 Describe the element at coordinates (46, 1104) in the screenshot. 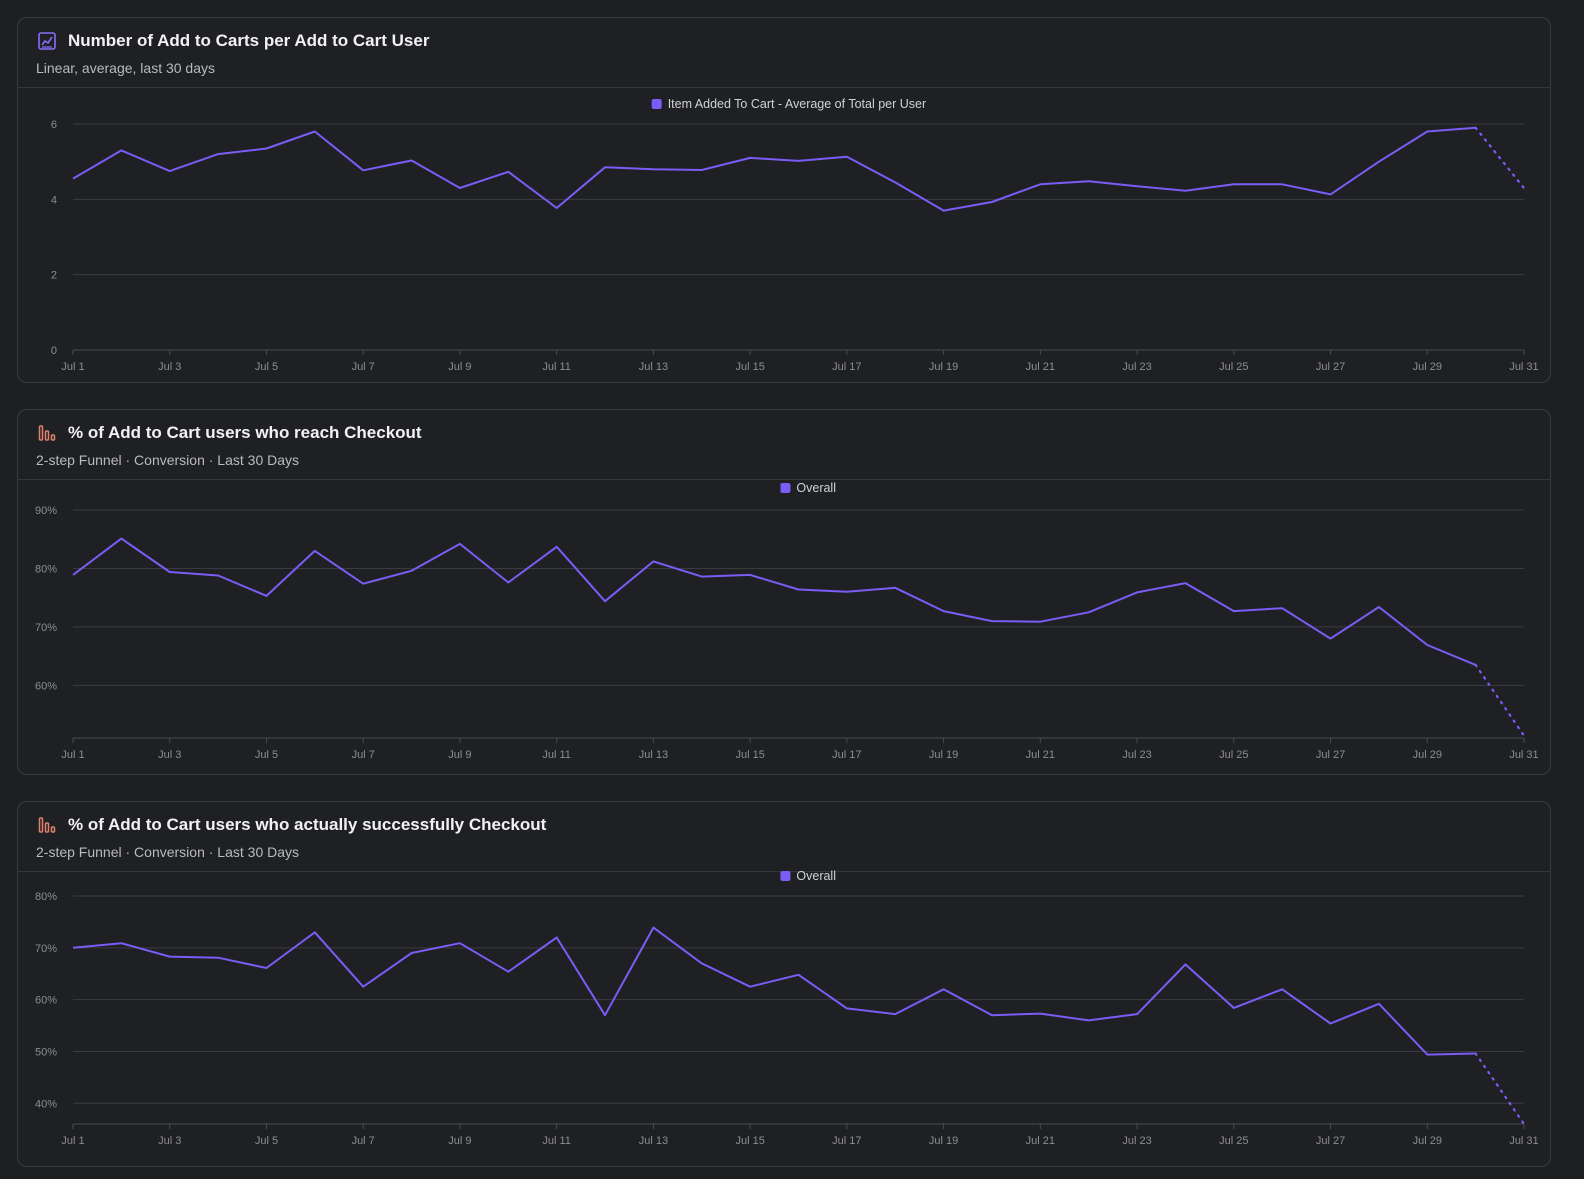

I see `y-tick-label: 40%` at that location.